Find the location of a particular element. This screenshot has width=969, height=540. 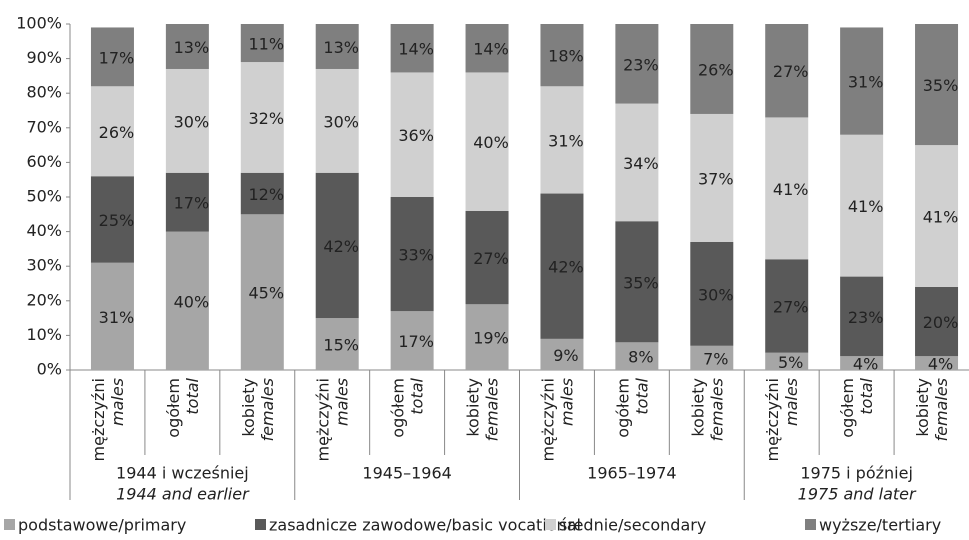

legend-label: wyższe/tertiary is located at coordinates (880, 525).